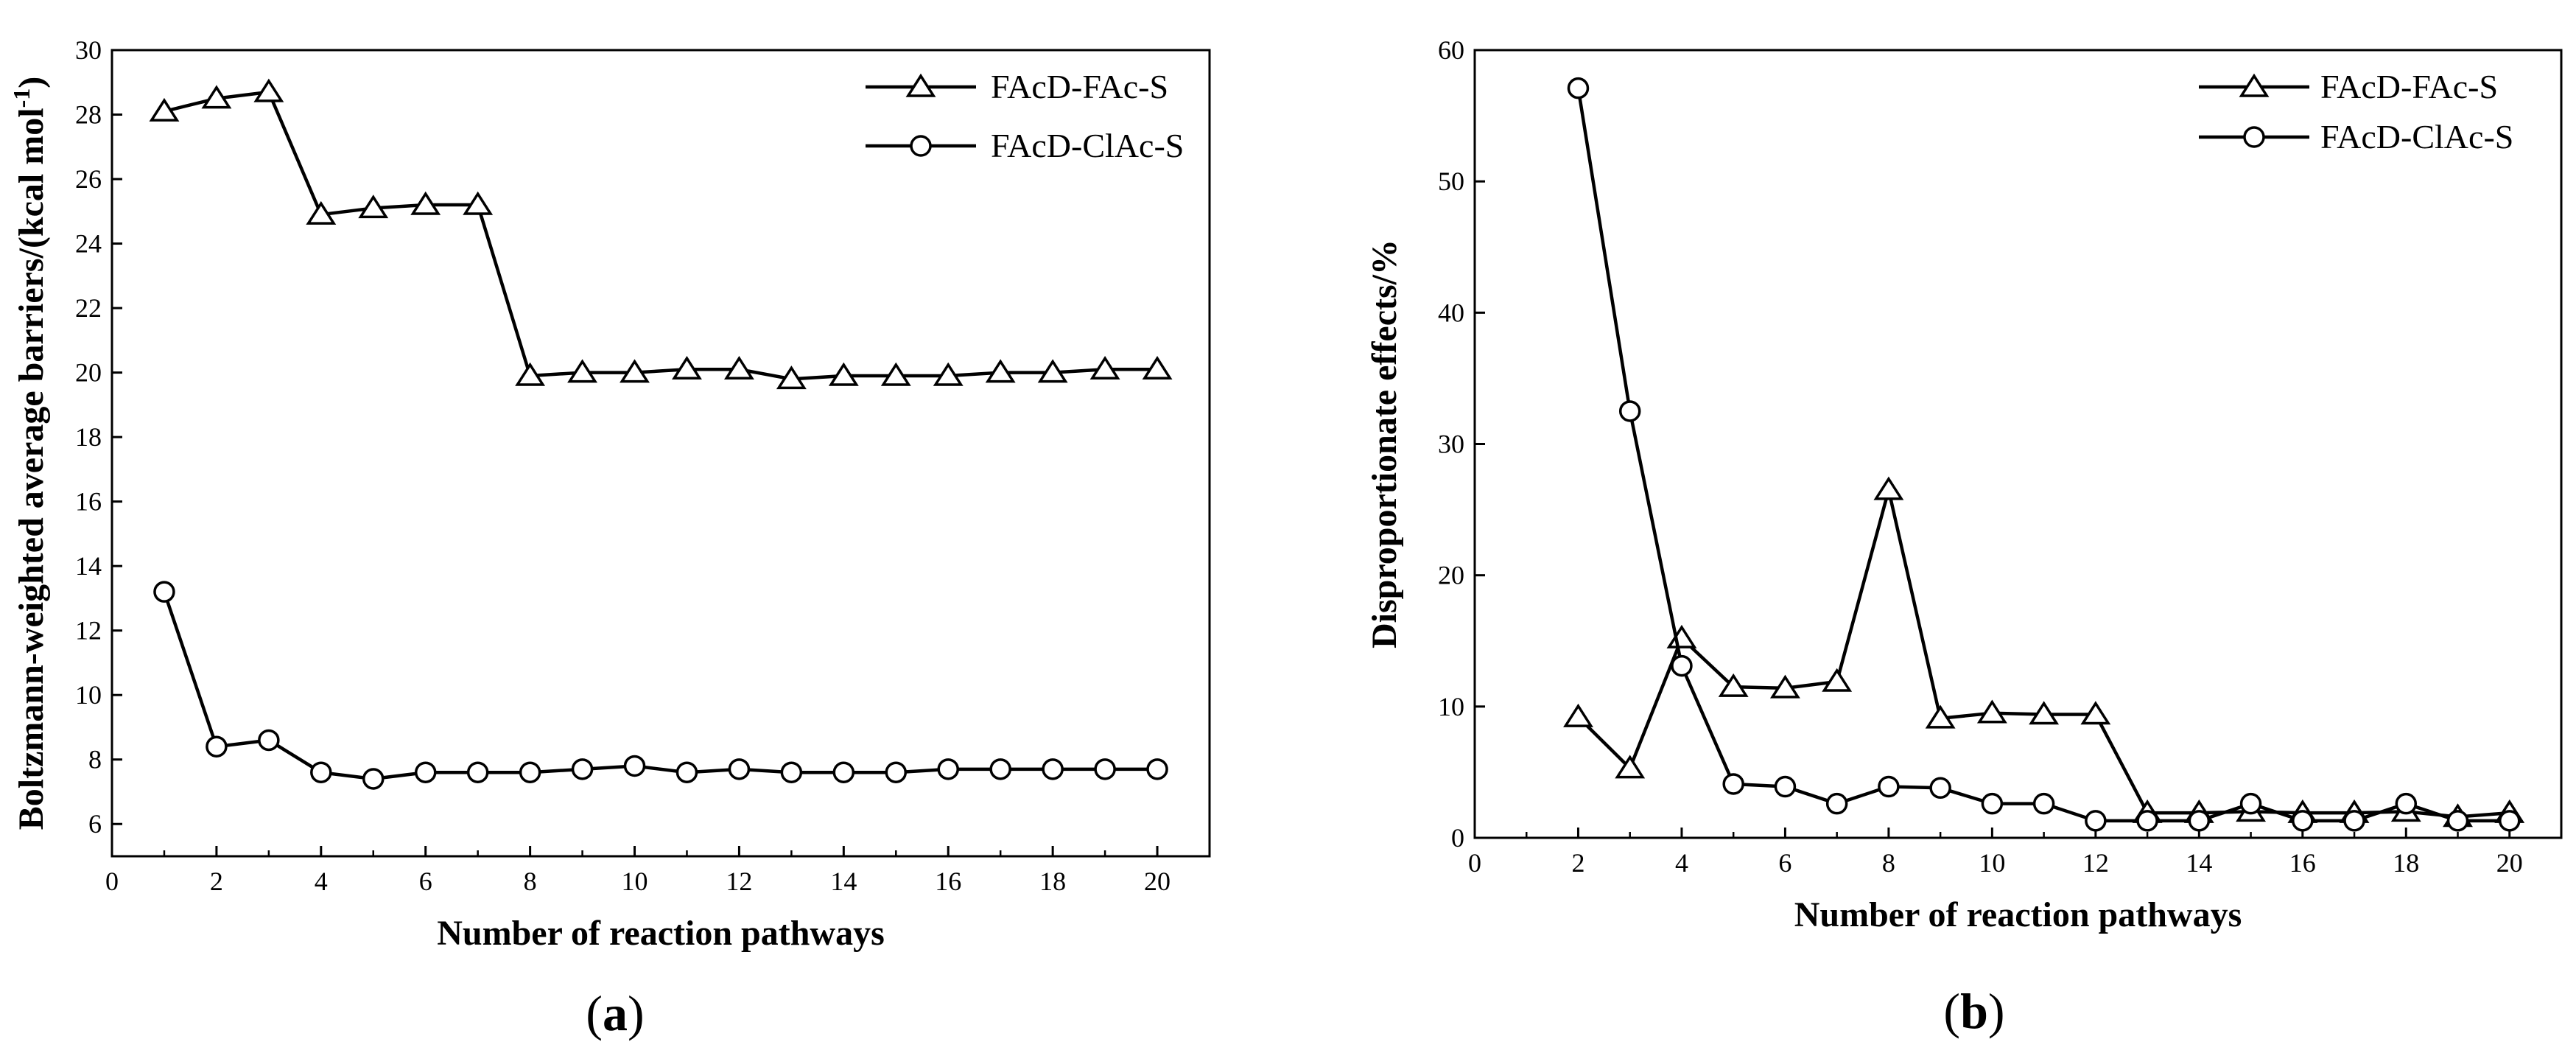 Image resolution: width=2576 pixels, height=1053 pixels. I want to click on legend-marker-circle, so click(921, 146).